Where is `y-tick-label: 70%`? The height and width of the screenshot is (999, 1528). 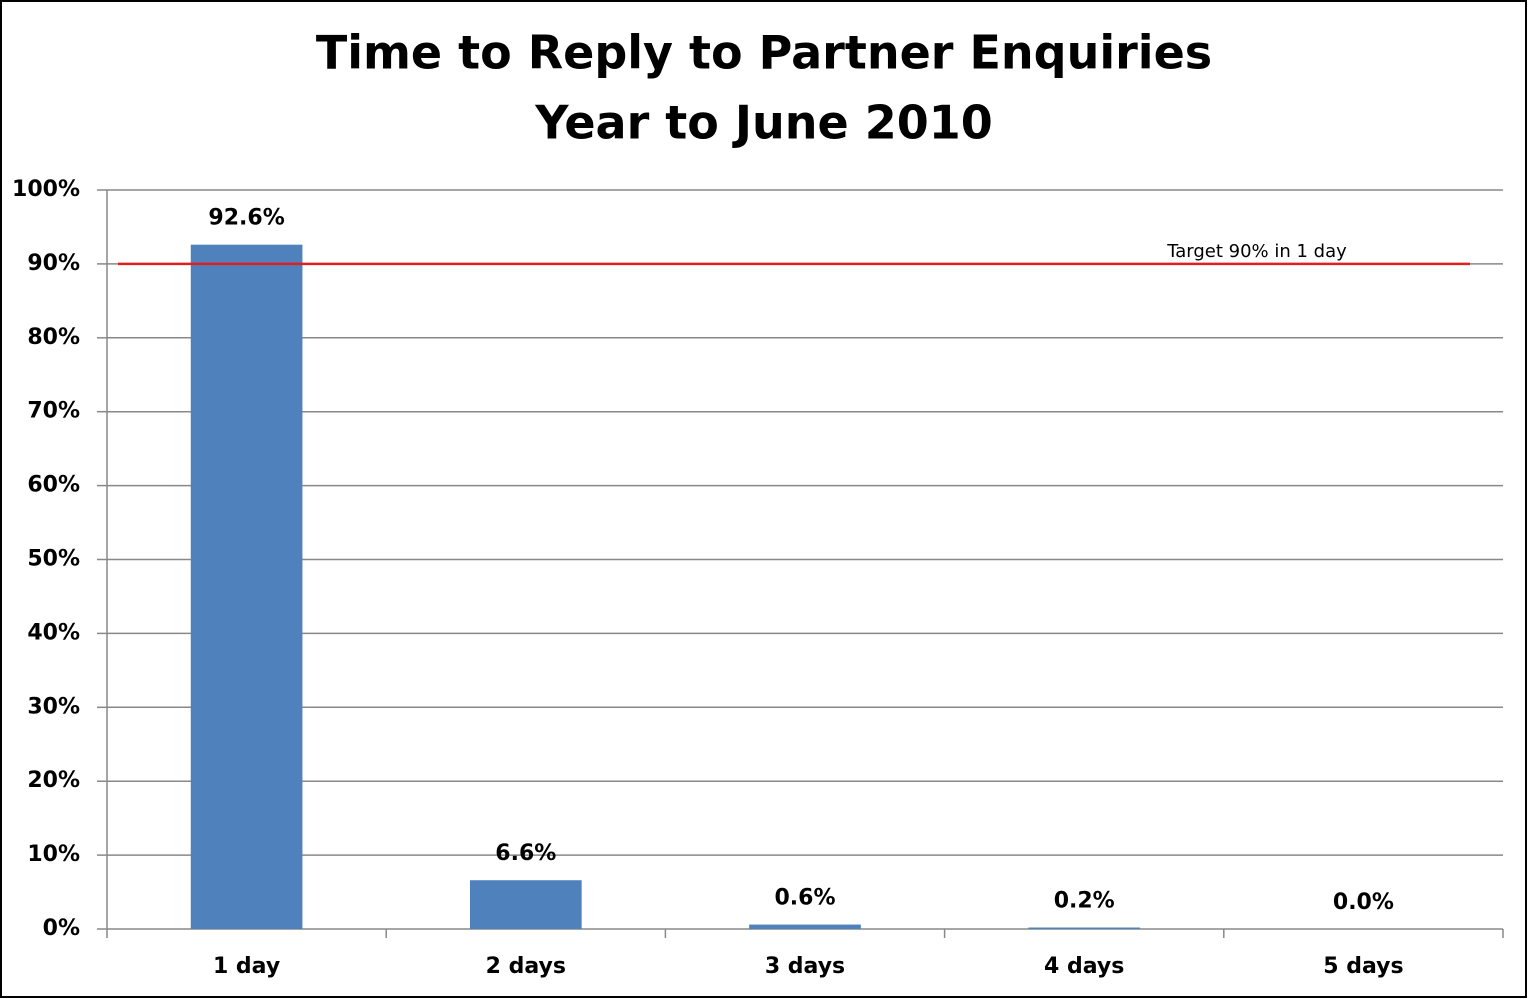 y-tick-label: 70% is located at coordinates (53, 411).